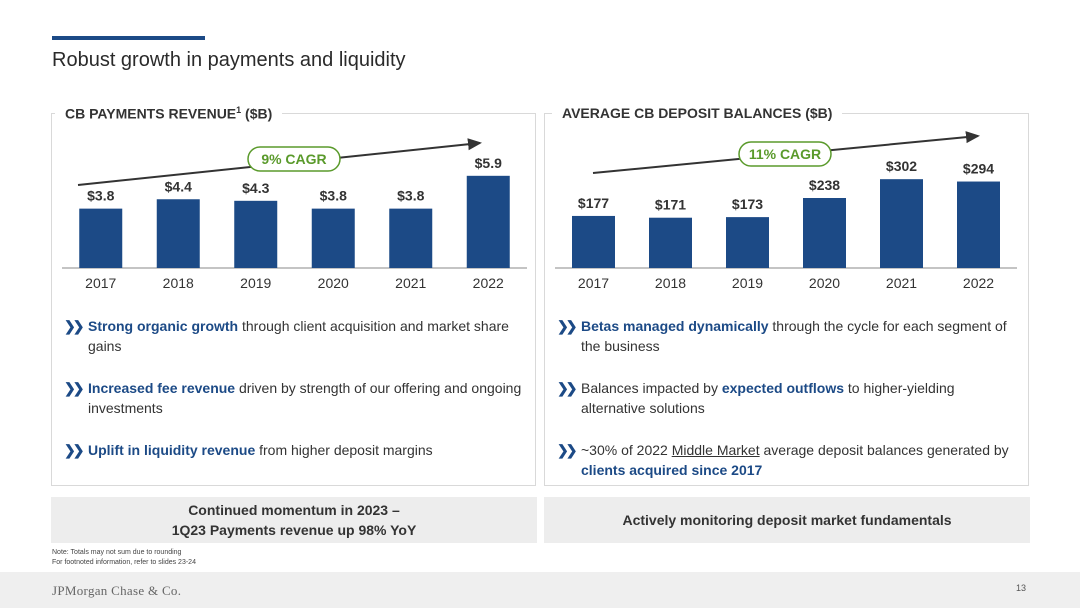 Image resolution: width=1080 pixels, height=608 pixels. I want to click on bullet-text: average deposit balances generated by, so click(884, 450).